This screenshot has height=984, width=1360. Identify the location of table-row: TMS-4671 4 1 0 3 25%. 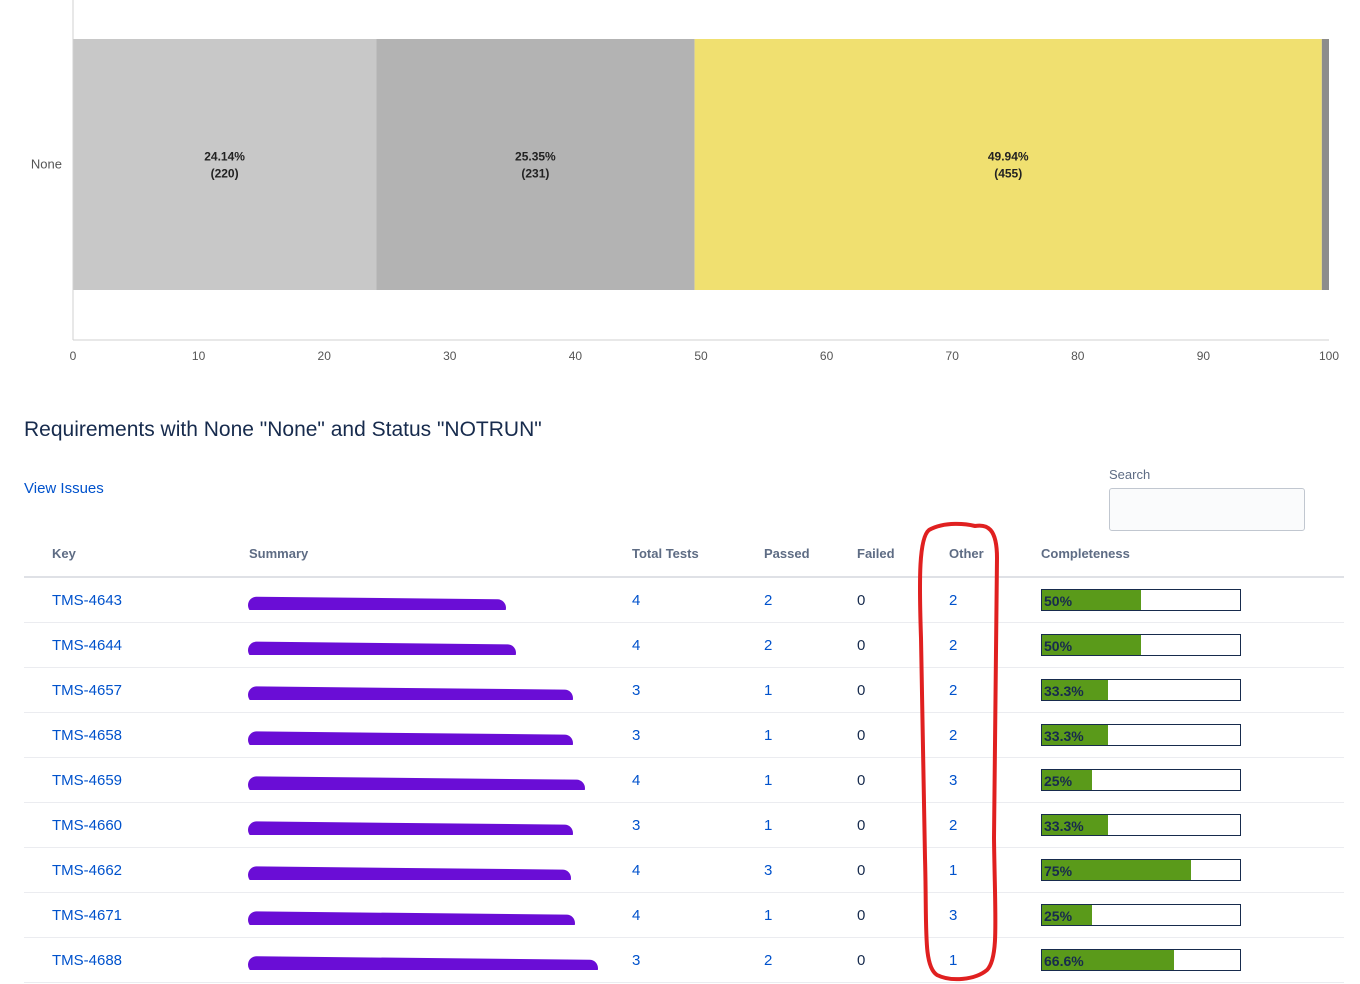
(684, 915).